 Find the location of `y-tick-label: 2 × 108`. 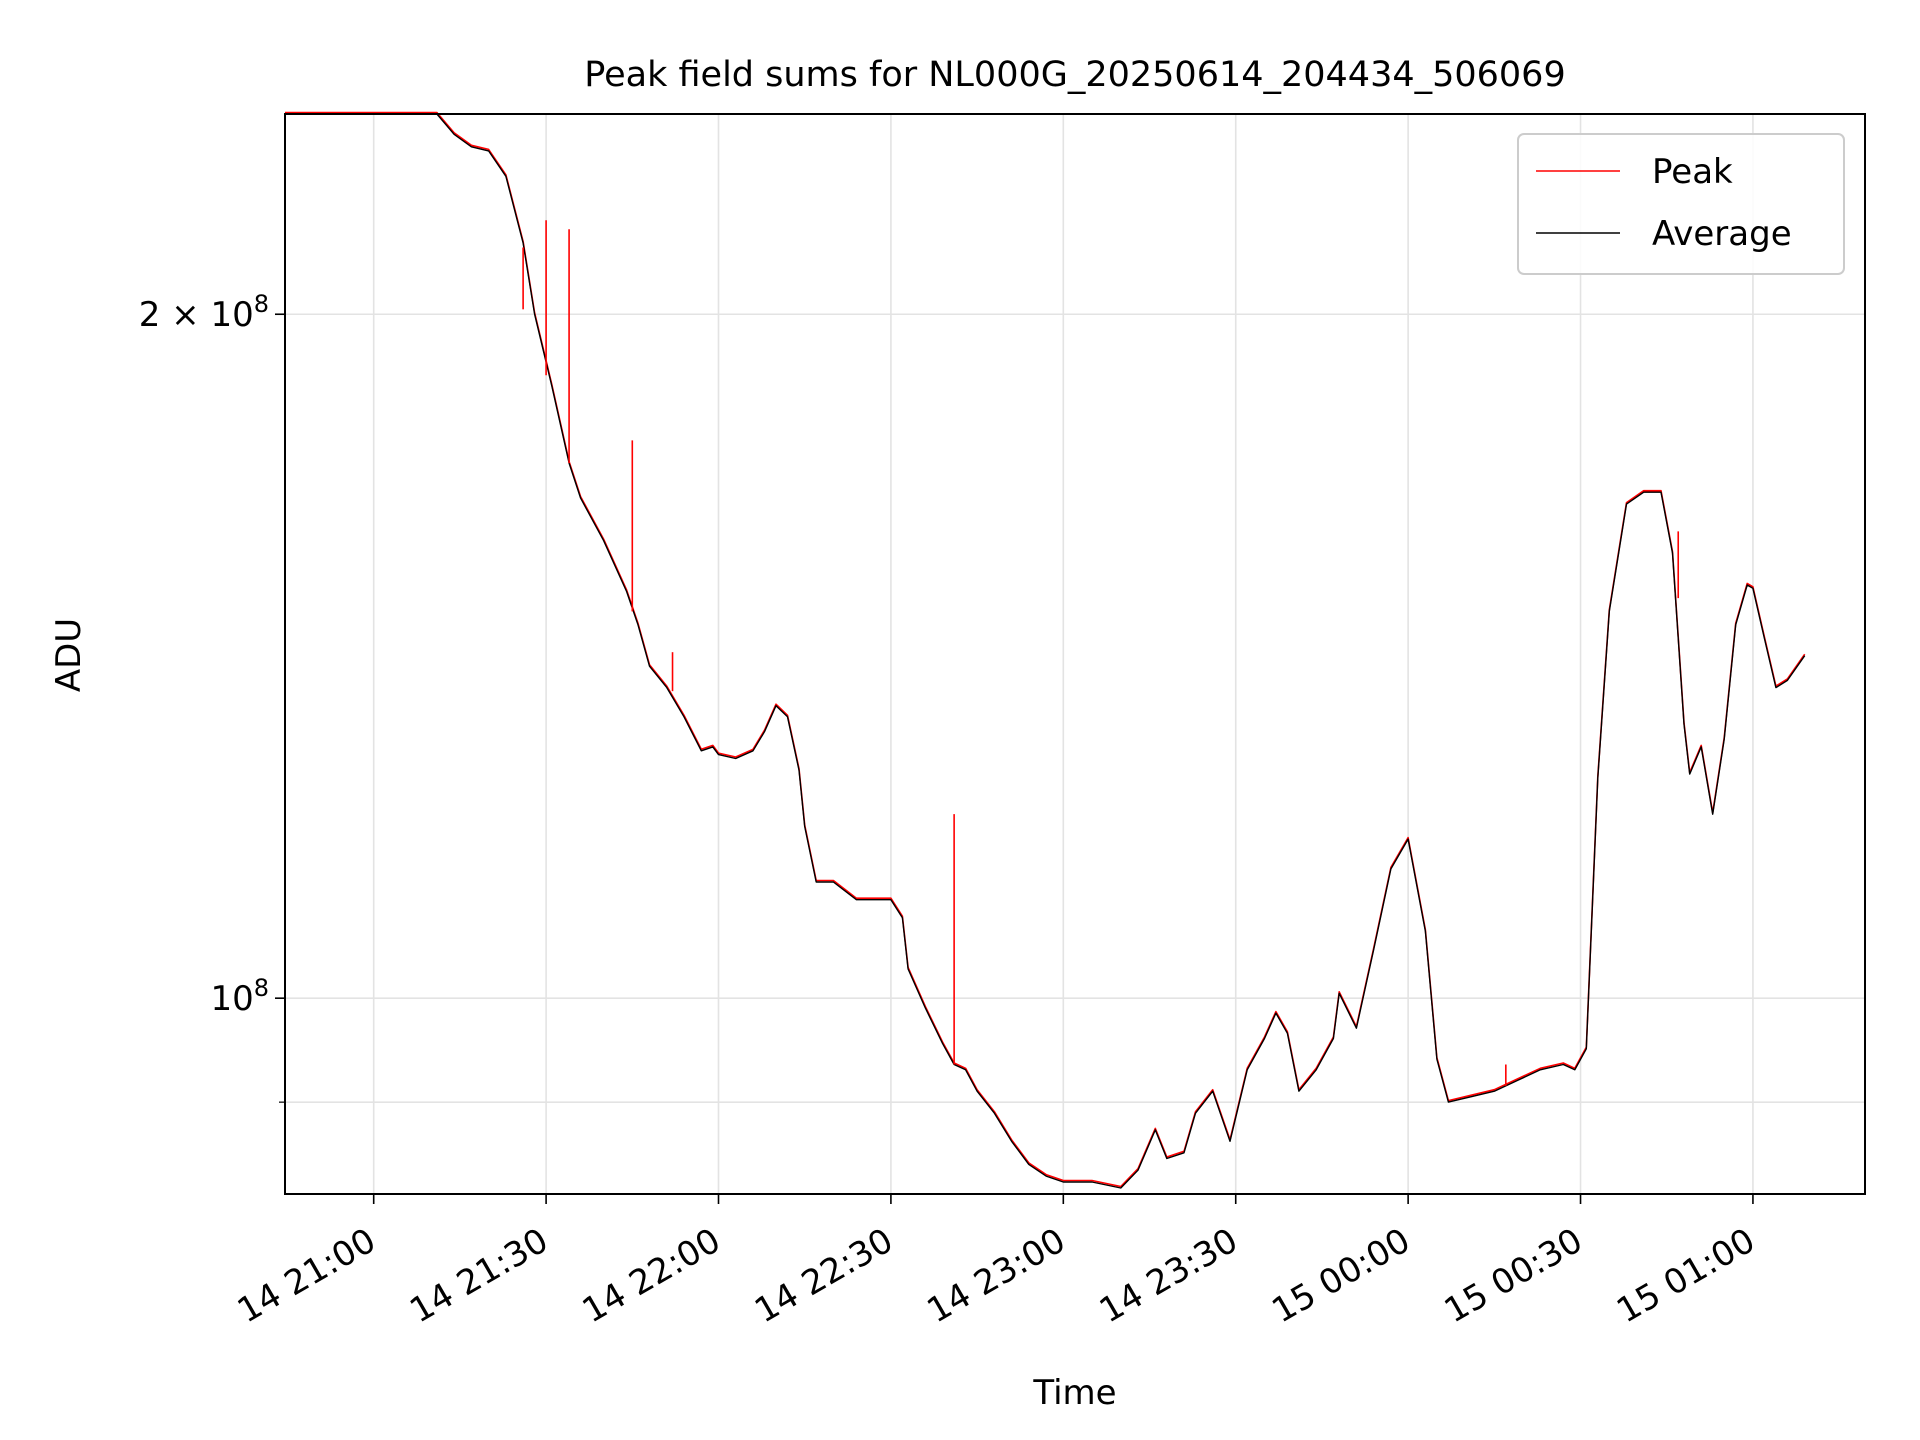

y-tick-label: 2 × 108 is located at coordinates (204, 312).